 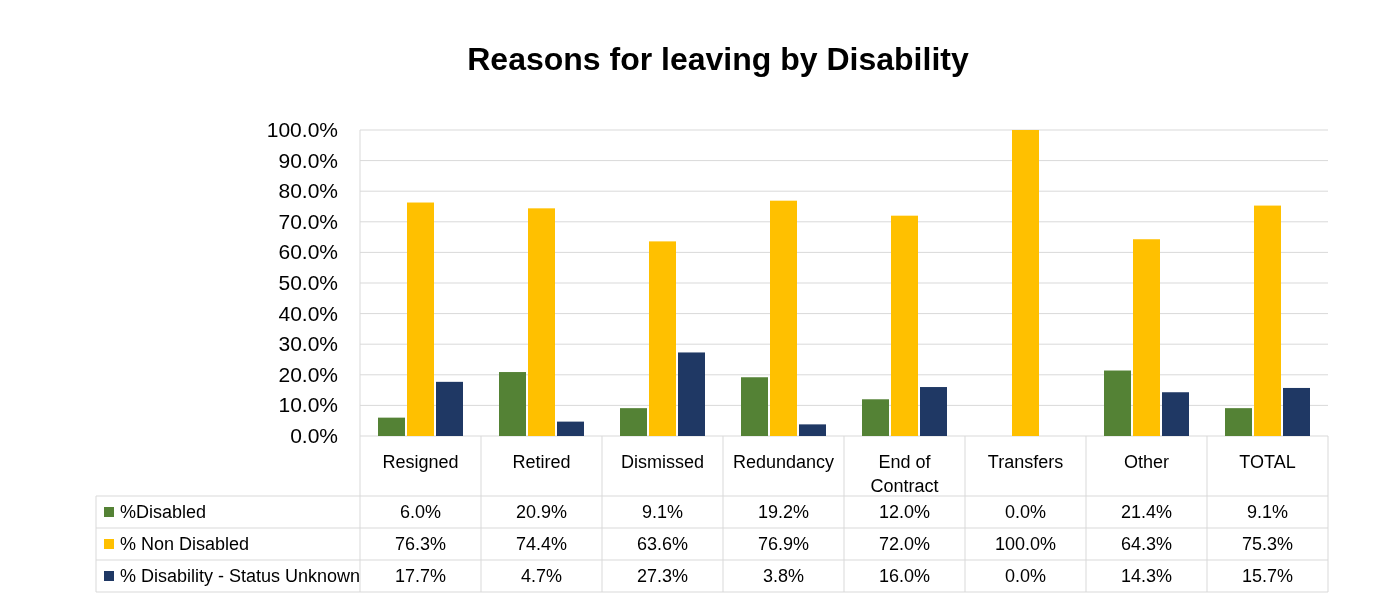 What do you see at coordinates (1267, 576) in the screenshot?
I see `data-label: 15.7%` at bounding box center [1267, 576].